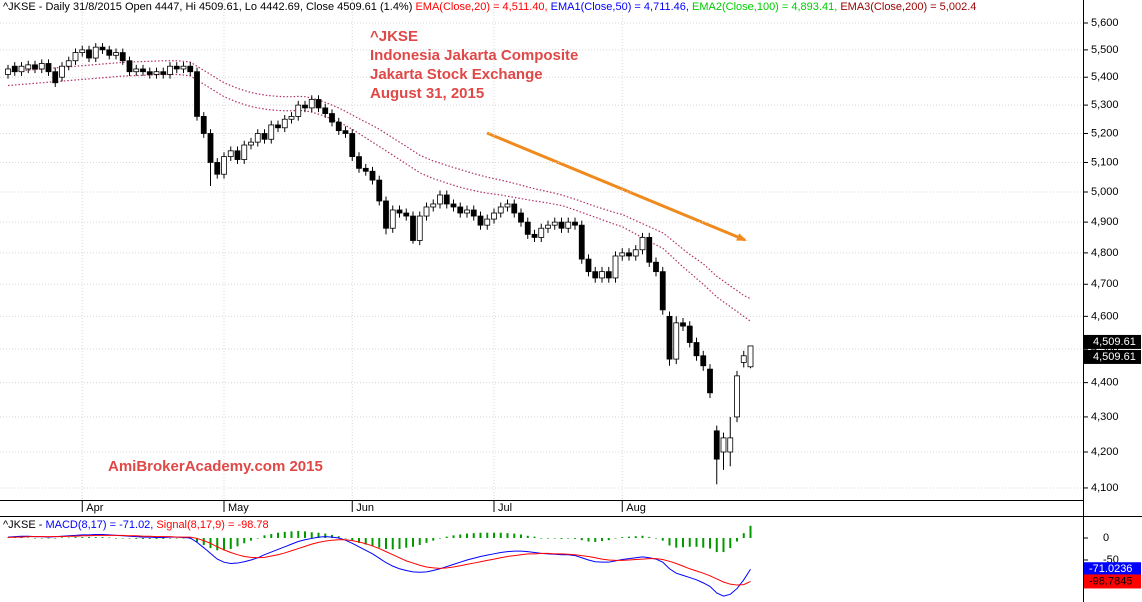 The height and width of the screenshot is (602, 1142). I want to click on macd-line, so click(379, 560).